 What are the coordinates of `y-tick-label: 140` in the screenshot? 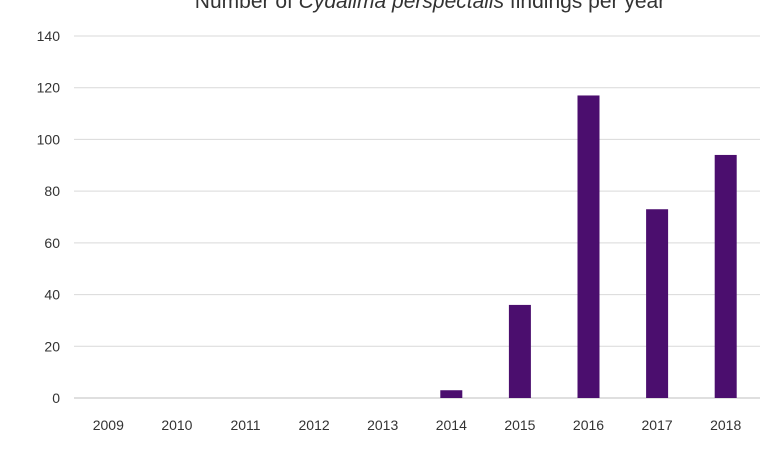 It's located at (49, 36).